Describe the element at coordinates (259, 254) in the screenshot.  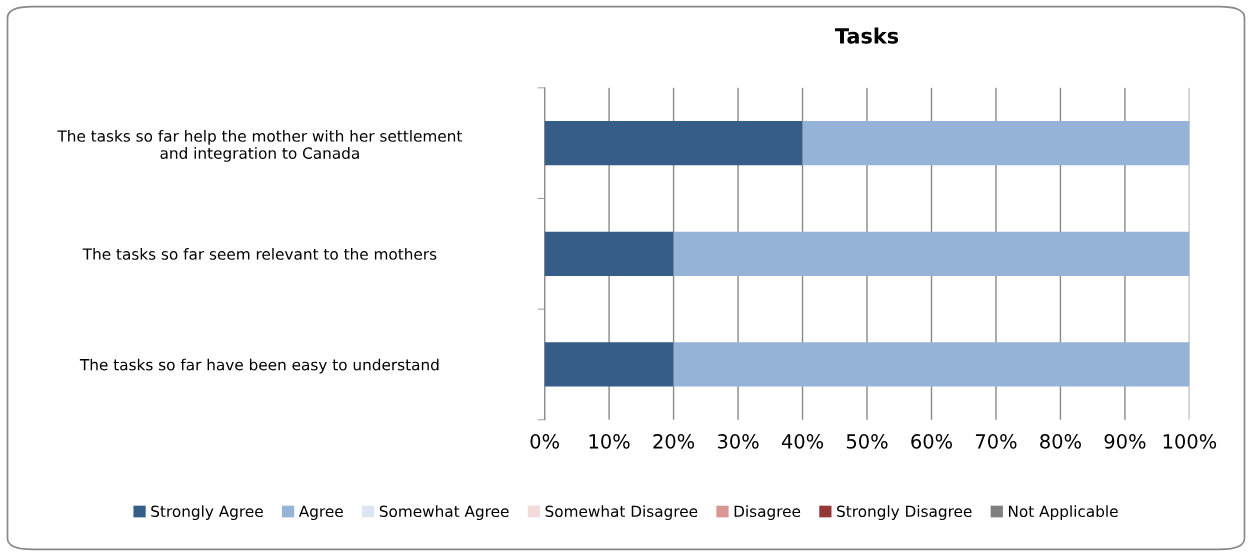
I see `y-tick-label: The tasks so far seem relevant to the mothers` at that location.